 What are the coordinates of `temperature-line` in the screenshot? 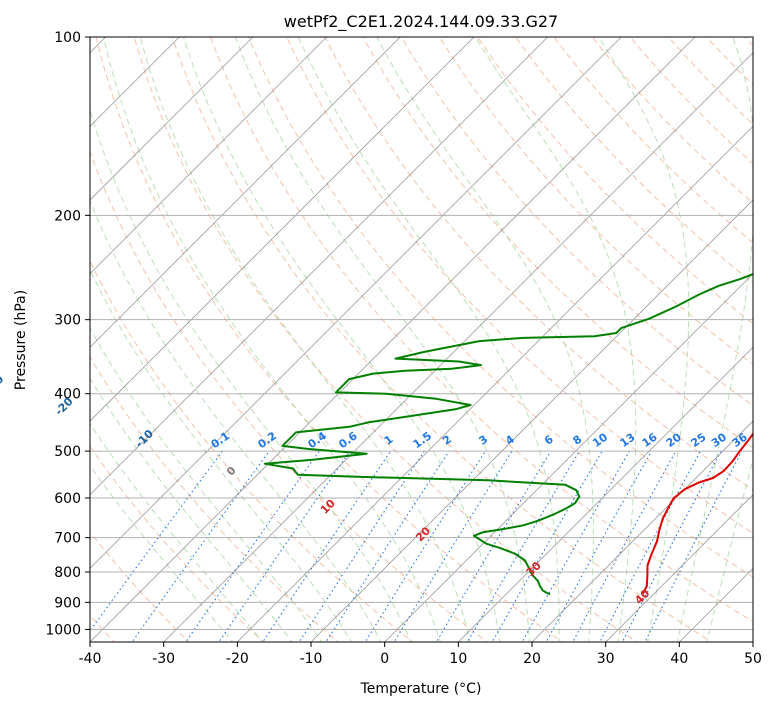 It's located at (697, 513).